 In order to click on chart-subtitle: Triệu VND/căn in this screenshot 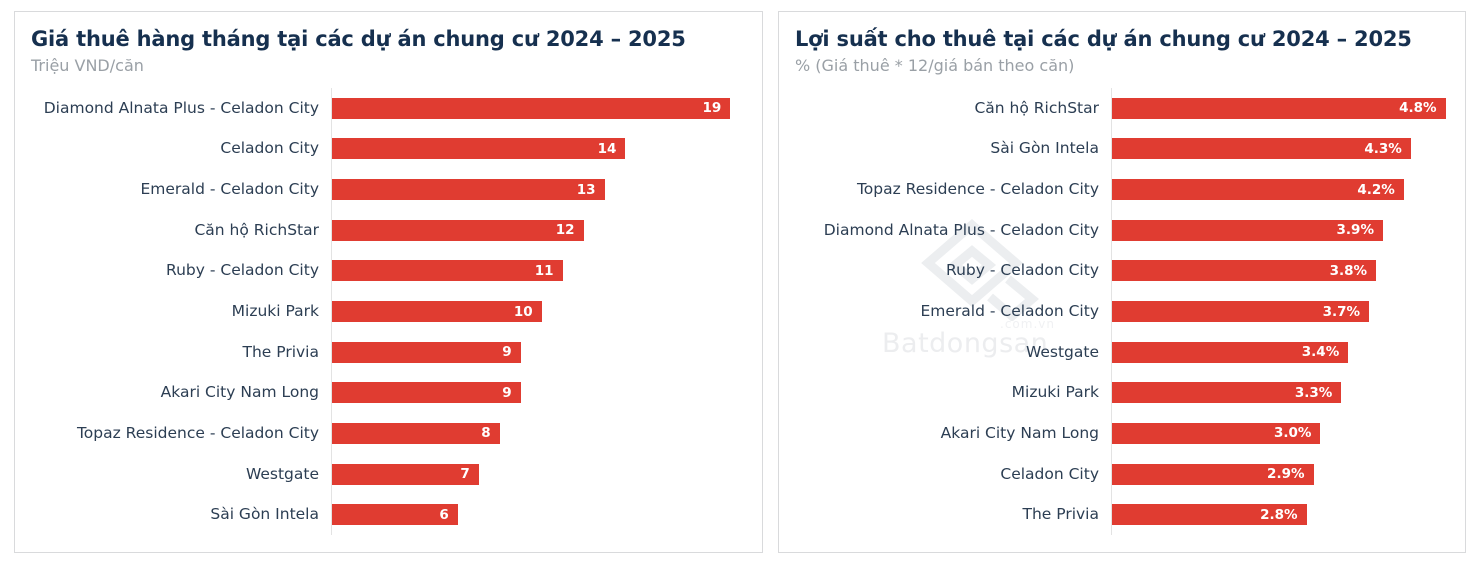, I will do `click(87, 65)`.